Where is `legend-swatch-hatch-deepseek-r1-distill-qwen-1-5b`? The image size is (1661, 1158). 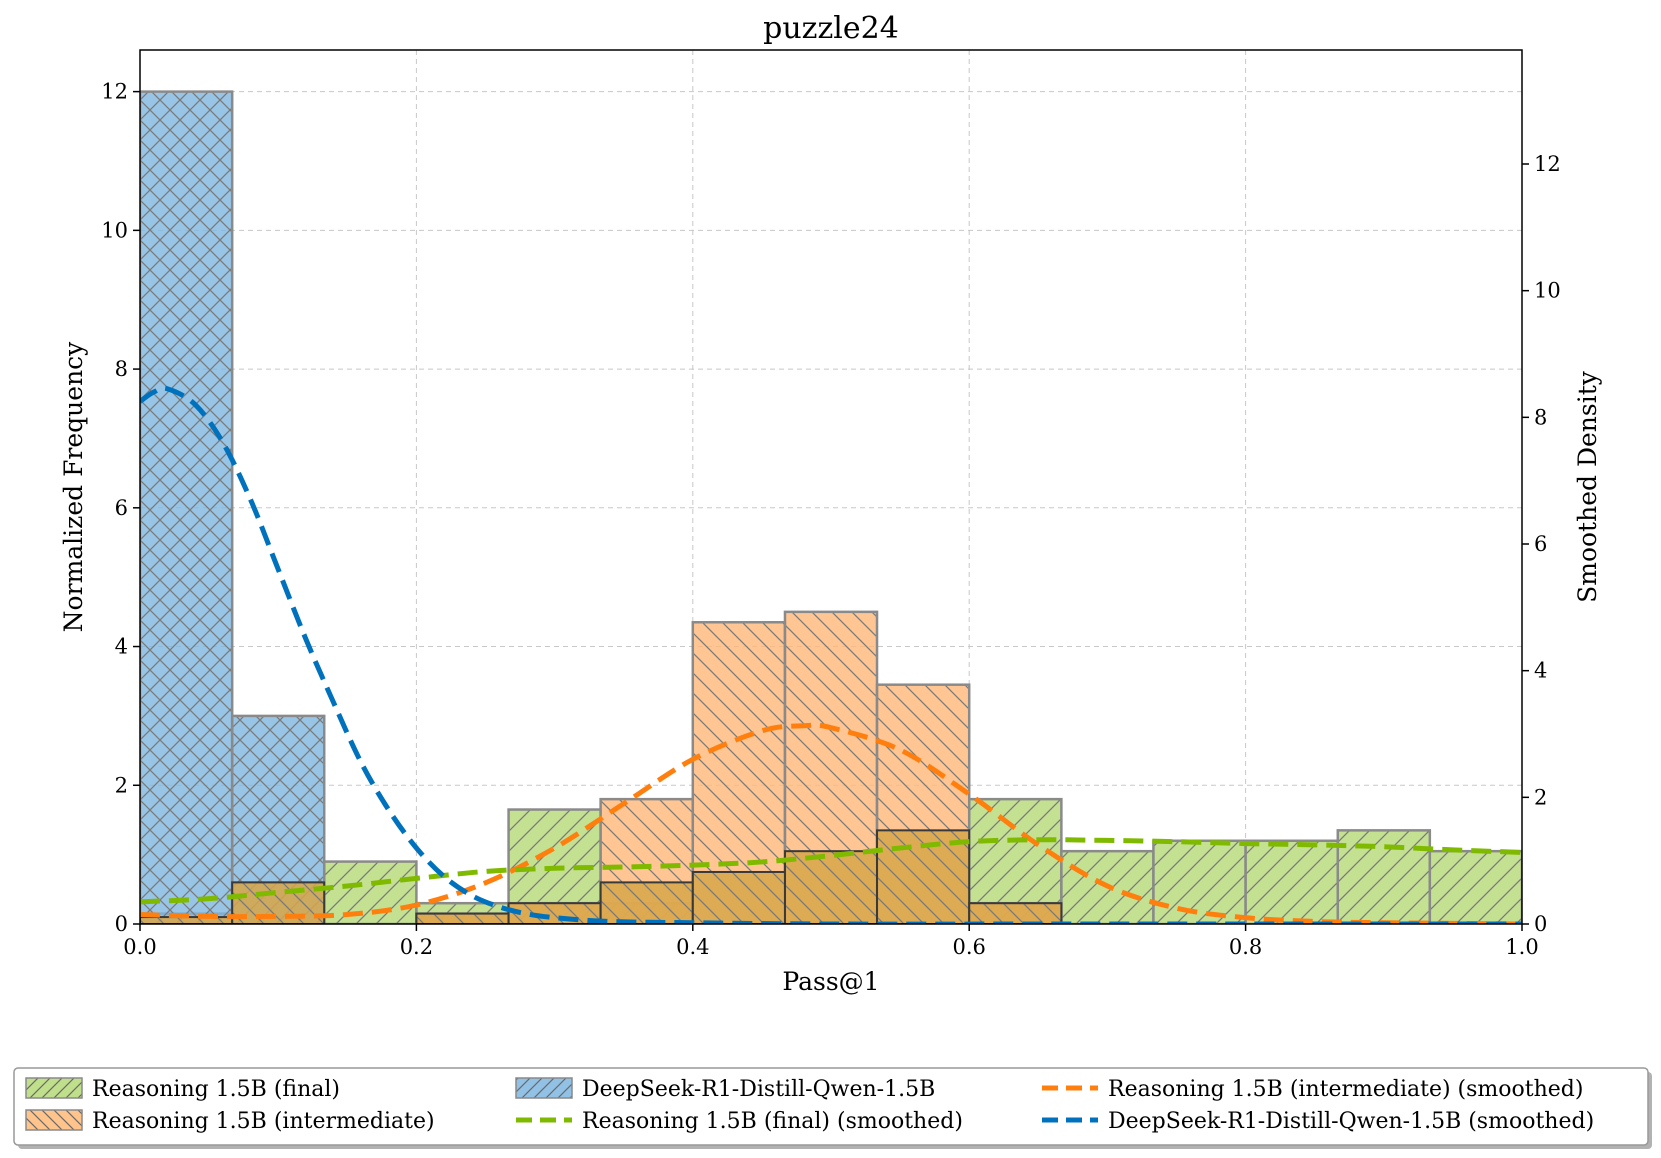 legend-swatch-hatch-deepseek-r1-distill-qwen-1-5b is located at coordinates (544, 1088).